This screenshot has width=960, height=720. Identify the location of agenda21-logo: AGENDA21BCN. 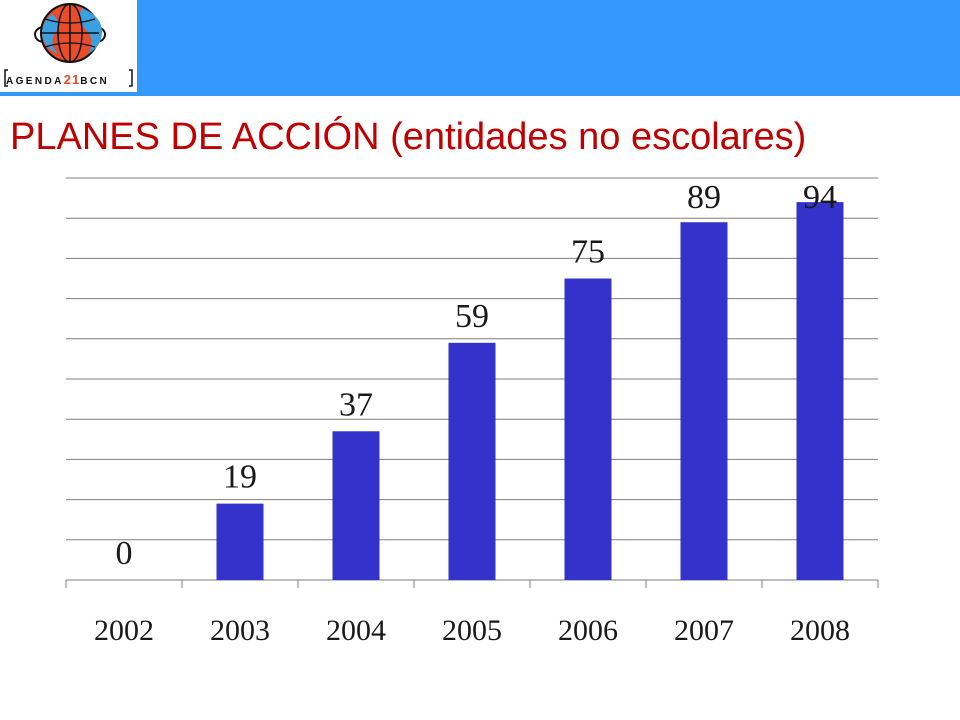
(68, 46).